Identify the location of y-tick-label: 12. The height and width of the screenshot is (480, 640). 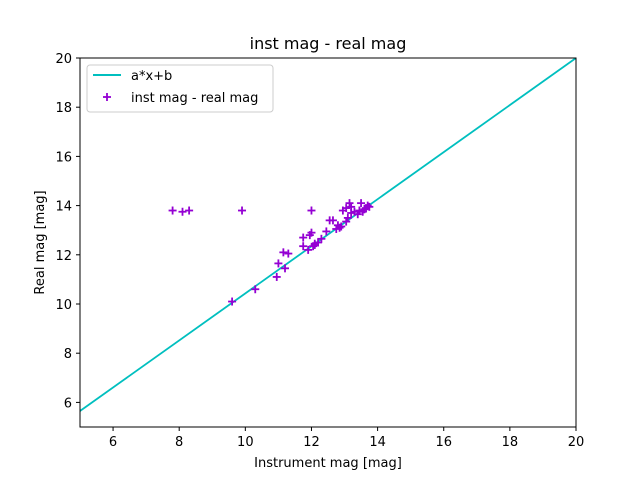
(63, 256).